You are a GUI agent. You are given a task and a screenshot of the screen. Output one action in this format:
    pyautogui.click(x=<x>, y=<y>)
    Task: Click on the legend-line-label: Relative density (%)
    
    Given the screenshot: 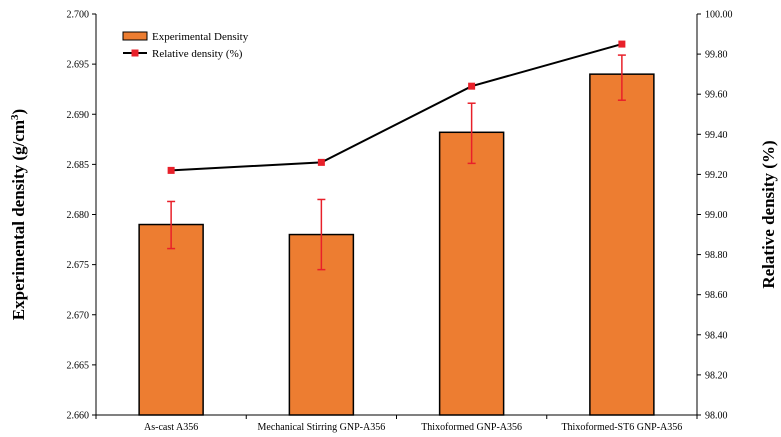 What is the action you would take?
    pyautogui.click(x=197, y=54)
    